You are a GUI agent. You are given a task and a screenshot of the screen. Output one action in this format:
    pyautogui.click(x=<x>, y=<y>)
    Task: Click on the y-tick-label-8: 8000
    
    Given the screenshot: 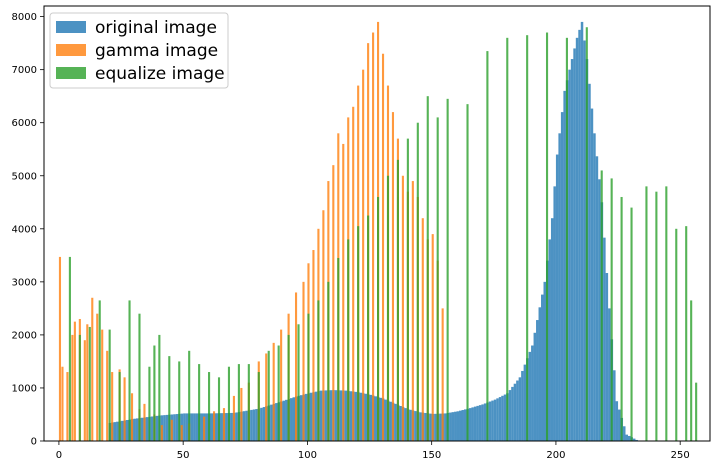 What is the action you would take?
    pyautogui.click(x=24, y=17)
    